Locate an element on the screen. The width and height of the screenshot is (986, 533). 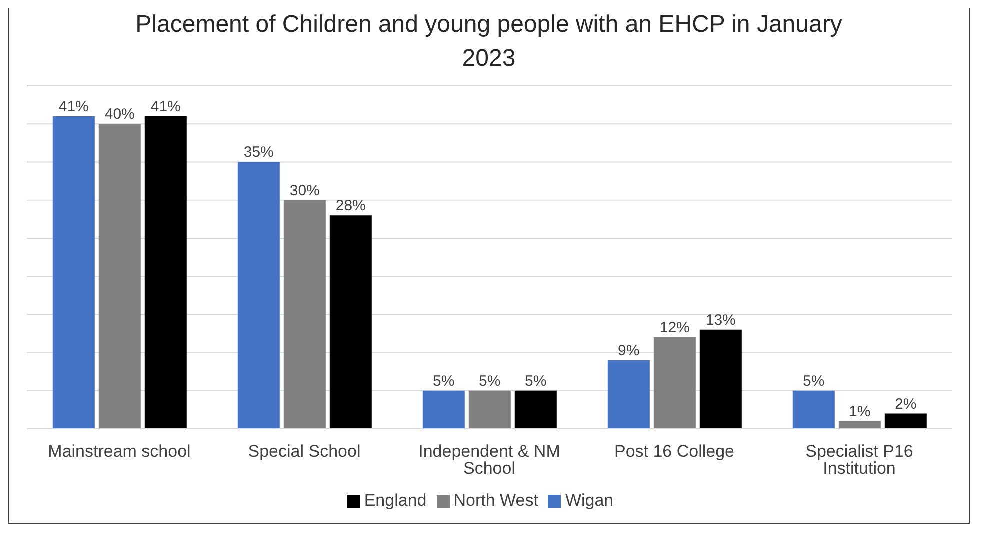
x-tick-label: Post 16 College is located at coordinates (674, 452).